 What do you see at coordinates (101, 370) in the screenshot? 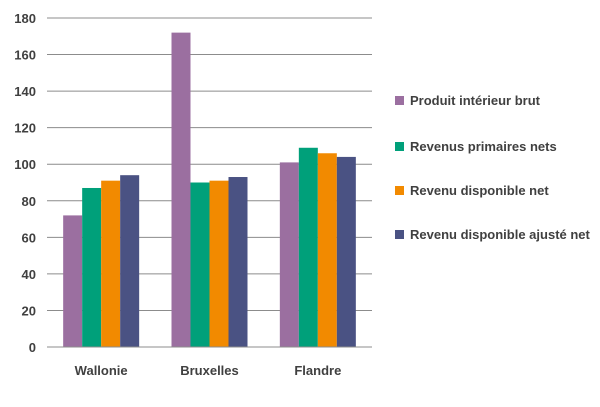
I see `x-category-label: Wallonie` at bounding box center [101, 370].